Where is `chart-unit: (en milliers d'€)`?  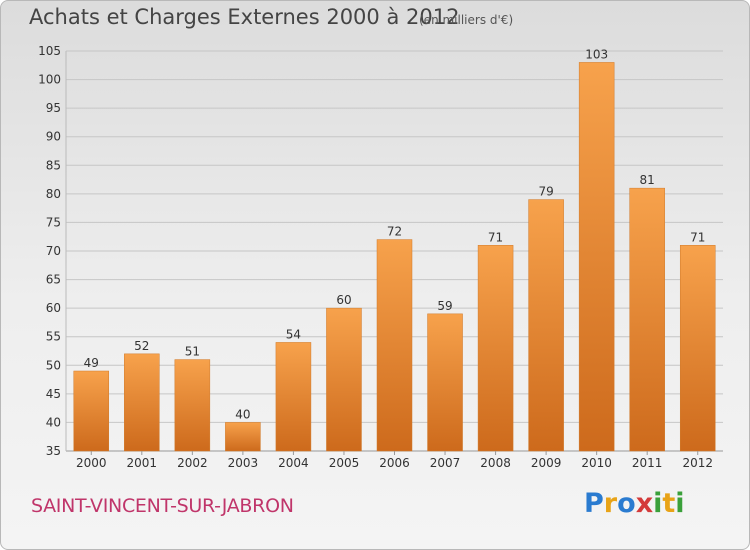 chart-unit: (en milliers d'€) is located at coordinates (466, 20).